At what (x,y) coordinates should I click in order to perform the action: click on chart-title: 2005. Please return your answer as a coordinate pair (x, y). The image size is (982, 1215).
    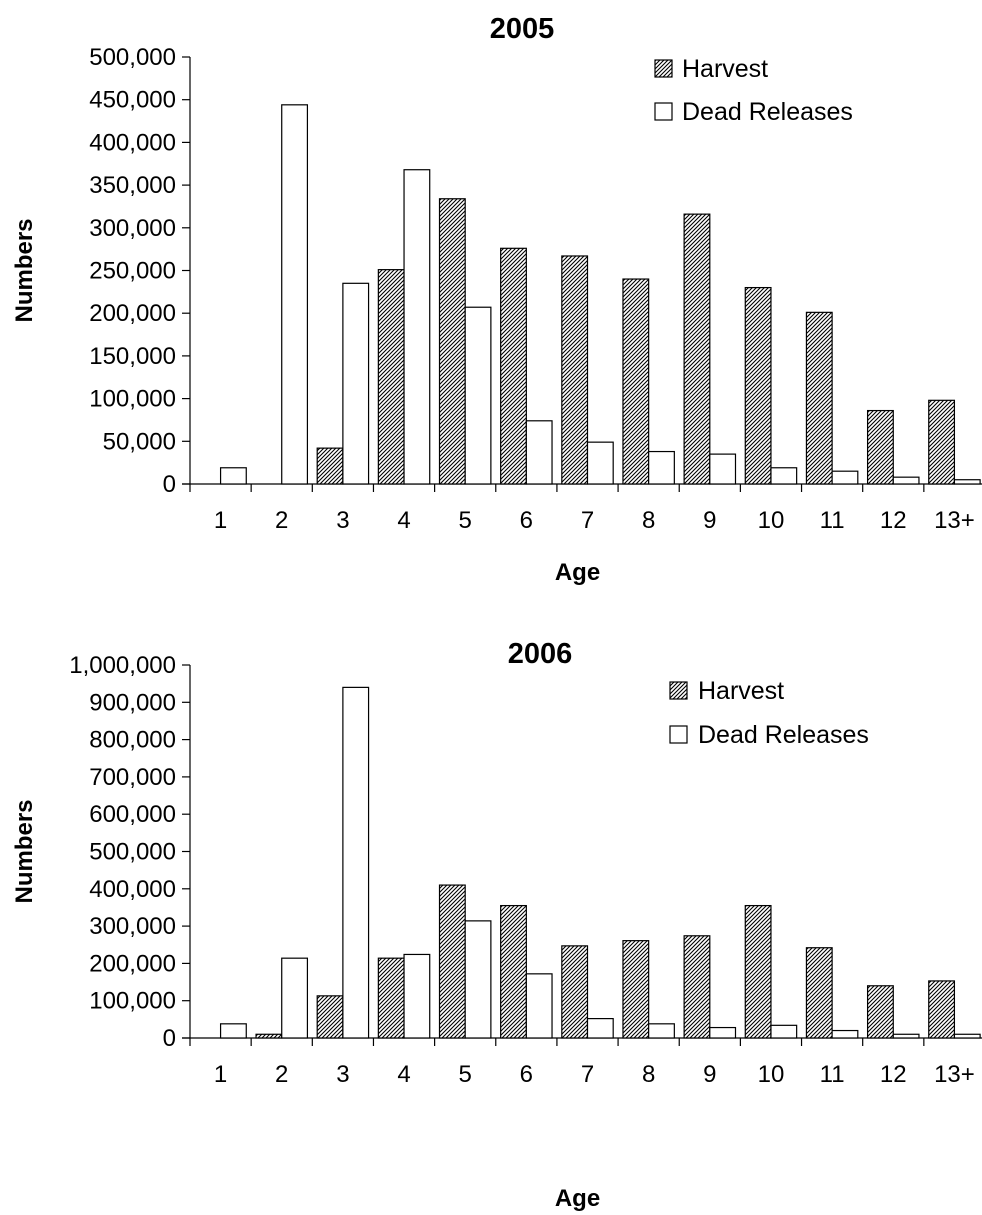
    Looking at the image, I should click on (522, 29).